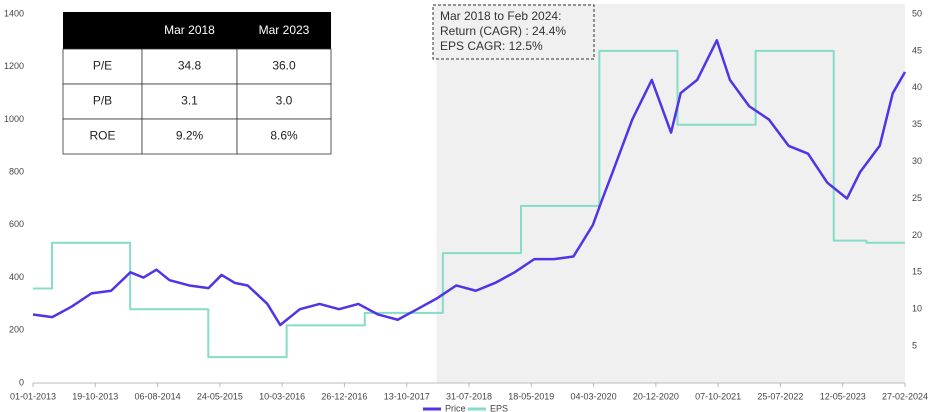 The image size is (942, 412). I want to click on x-tick-label: 20-12-2020, so click(656, 396).